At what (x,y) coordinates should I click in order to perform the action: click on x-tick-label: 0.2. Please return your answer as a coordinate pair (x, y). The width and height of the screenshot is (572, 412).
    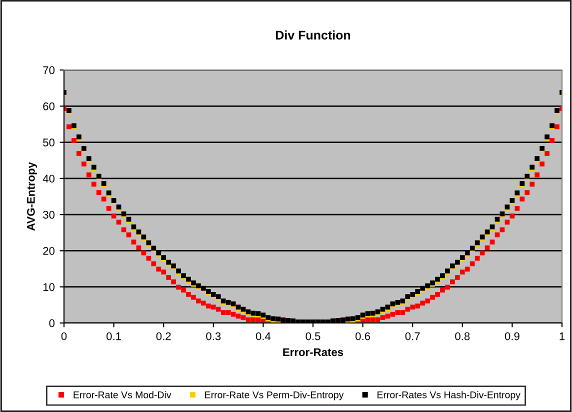
    Looking at the image, I should click on (163, 336).